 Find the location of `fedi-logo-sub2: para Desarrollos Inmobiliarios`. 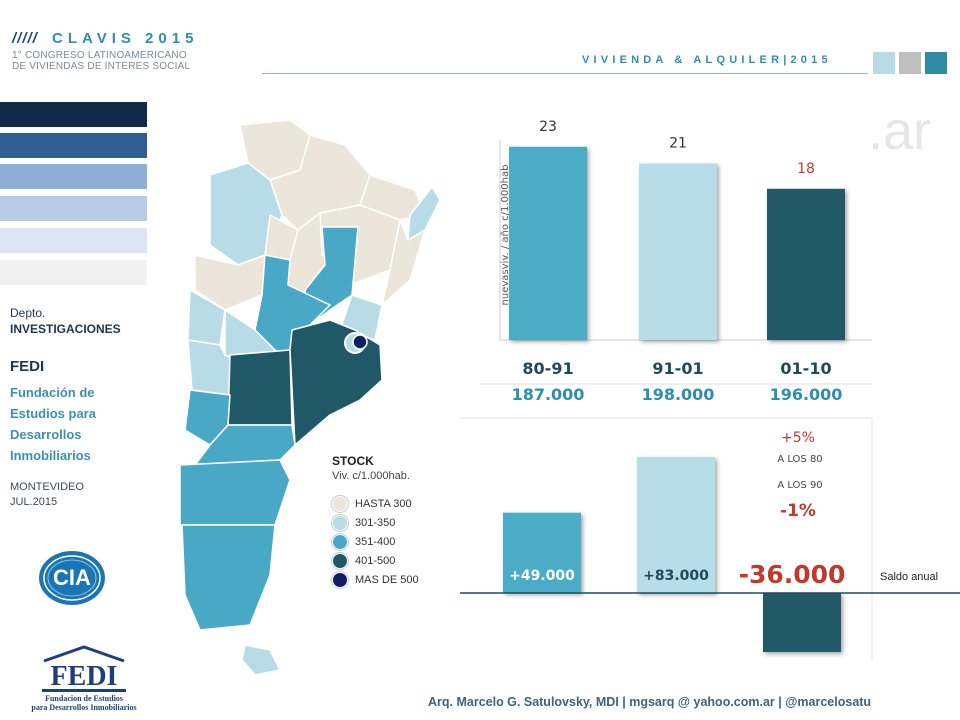

fedi-logo-sub2: para Desarrollos Inmobiliarios is located at coordinates (83, 707).